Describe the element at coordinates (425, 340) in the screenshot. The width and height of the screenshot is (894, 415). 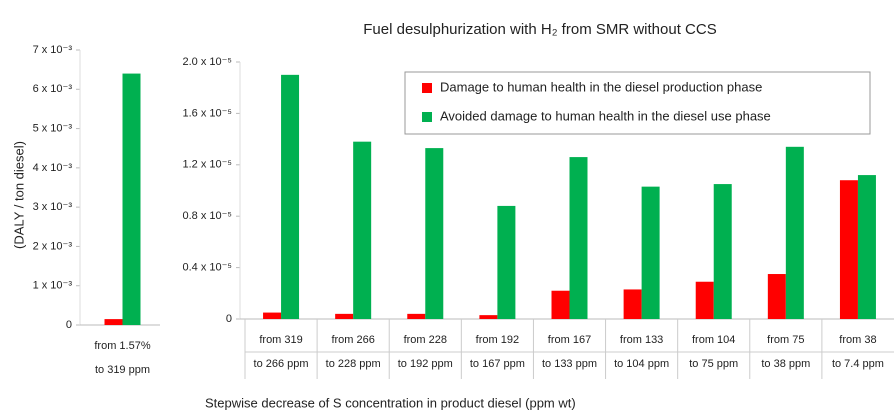
I see `x-tick-label: from 228` at that location.